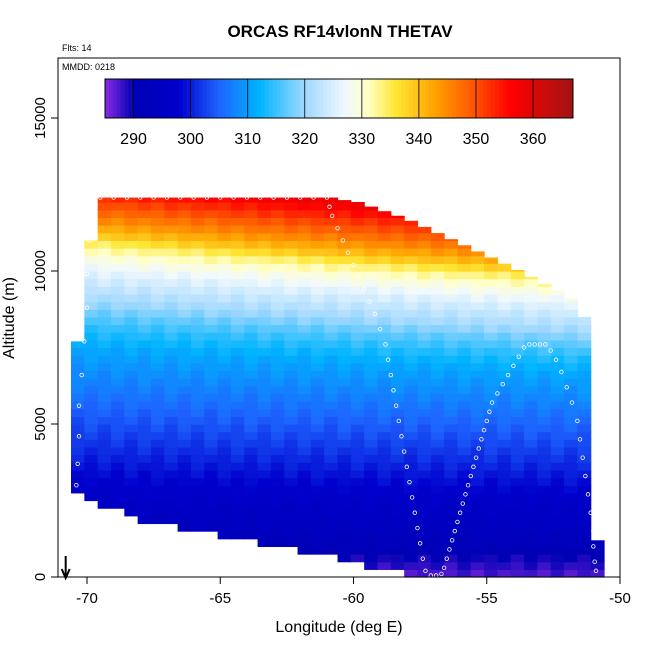  Describe the element at coordinates (65, 574) in the screenshot. I see `arrow-head` at that location.